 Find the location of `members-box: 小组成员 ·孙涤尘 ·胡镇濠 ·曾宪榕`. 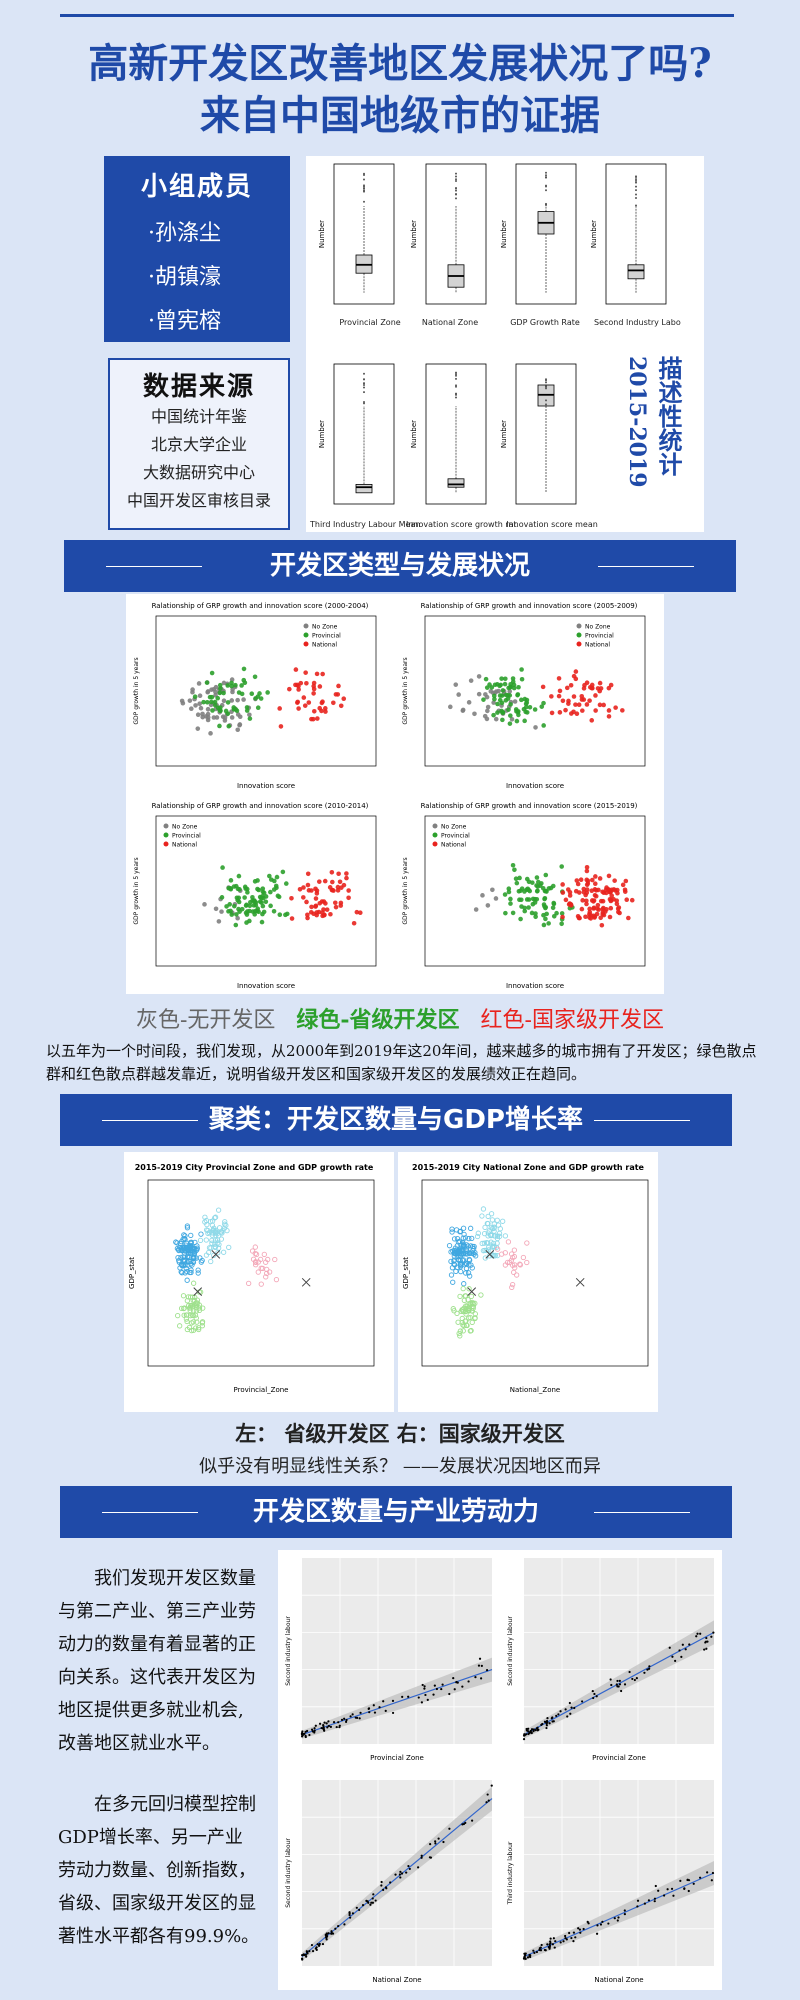

members-box: 小组成员 ·孙涤尘 ·胡镇濠 ·曾宪榕 is located at coordinates (197, 249).